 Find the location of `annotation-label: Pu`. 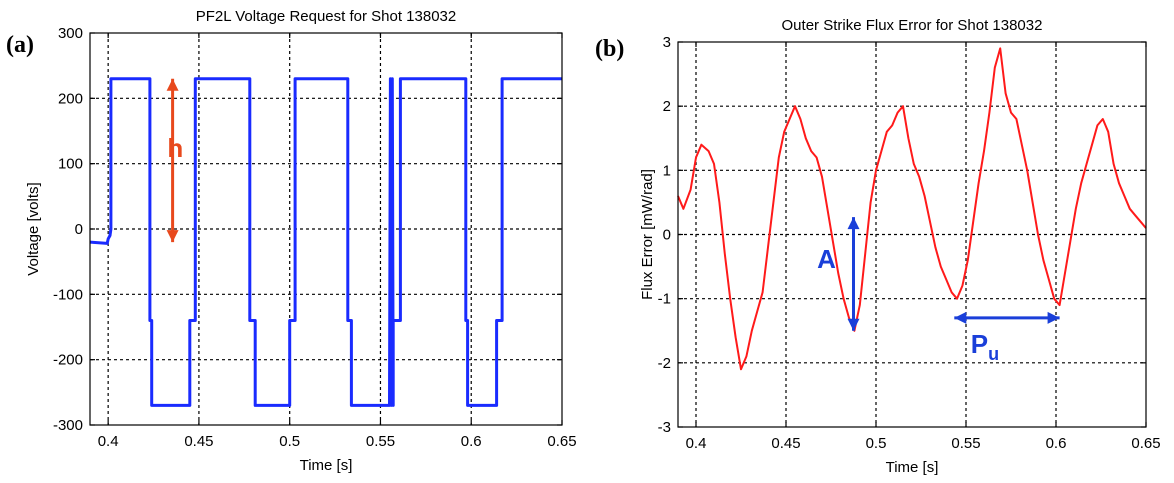

annotation-label: Pu is located at coordinates (985, 346).